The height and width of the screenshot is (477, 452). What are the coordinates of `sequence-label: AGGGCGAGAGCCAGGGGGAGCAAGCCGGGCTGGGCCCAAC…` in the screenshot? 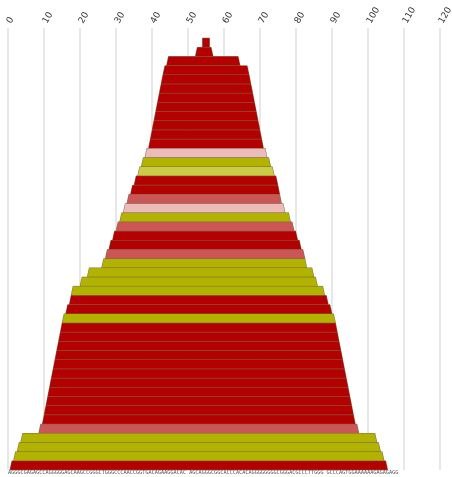 It's located at (203, 473).